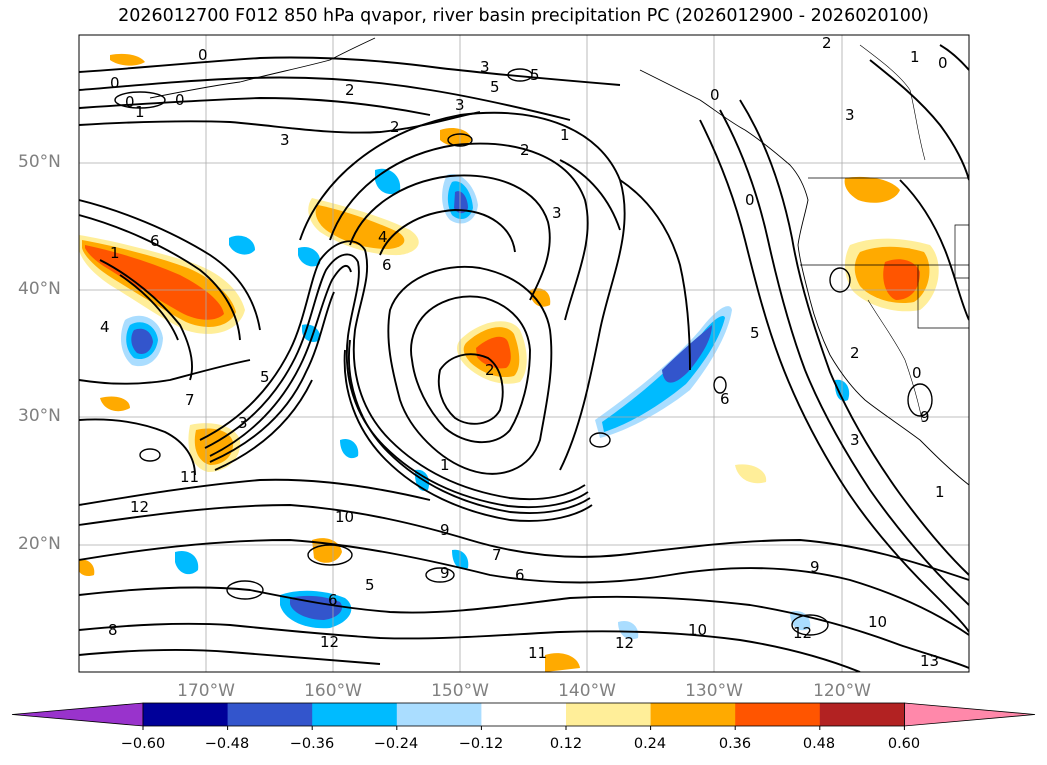 Image resolution: width=1047 pixels, height=765 pixels. Describe the element at coordinates (39, 416) in the screenshot. I see `lat-label-30n: 30°N` at that location.